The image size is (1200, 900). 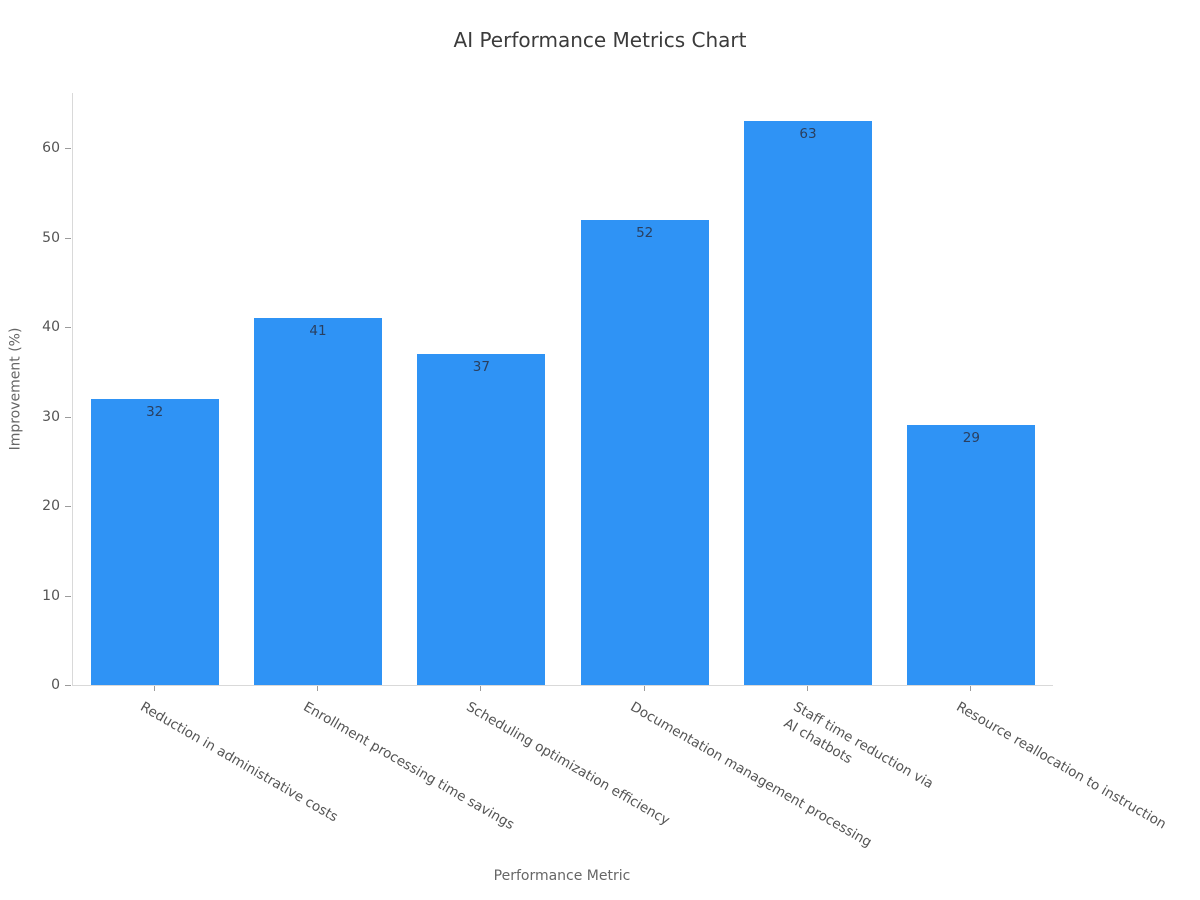 What do you see at coordinates (971, 555) in the screenshot?
I see `bar: 29` at bounding box center [971, 555].